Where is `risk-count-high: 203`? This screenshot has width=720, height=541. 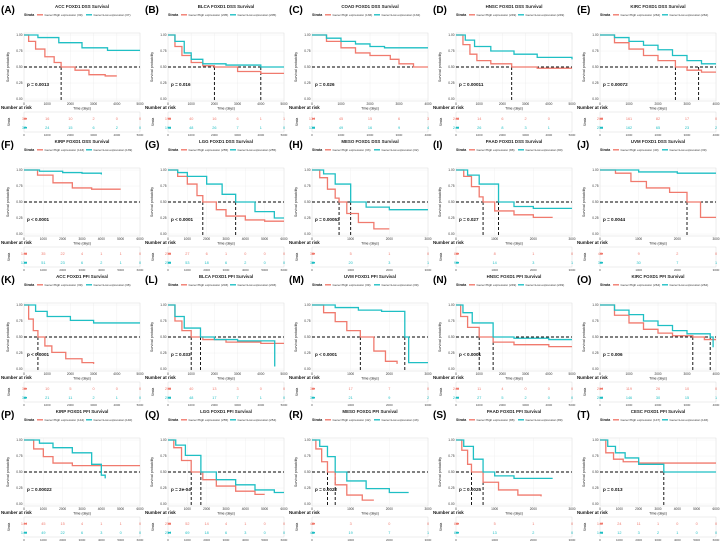
risk-count-high: 203 is located at coordinates (168, 389).